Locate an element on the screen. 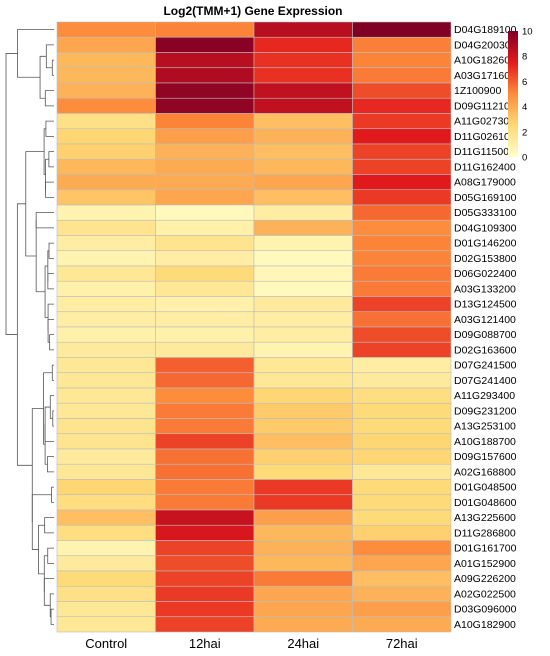 The image size is (550, 656). legend-color-bar is located at coordinates (513, 94).